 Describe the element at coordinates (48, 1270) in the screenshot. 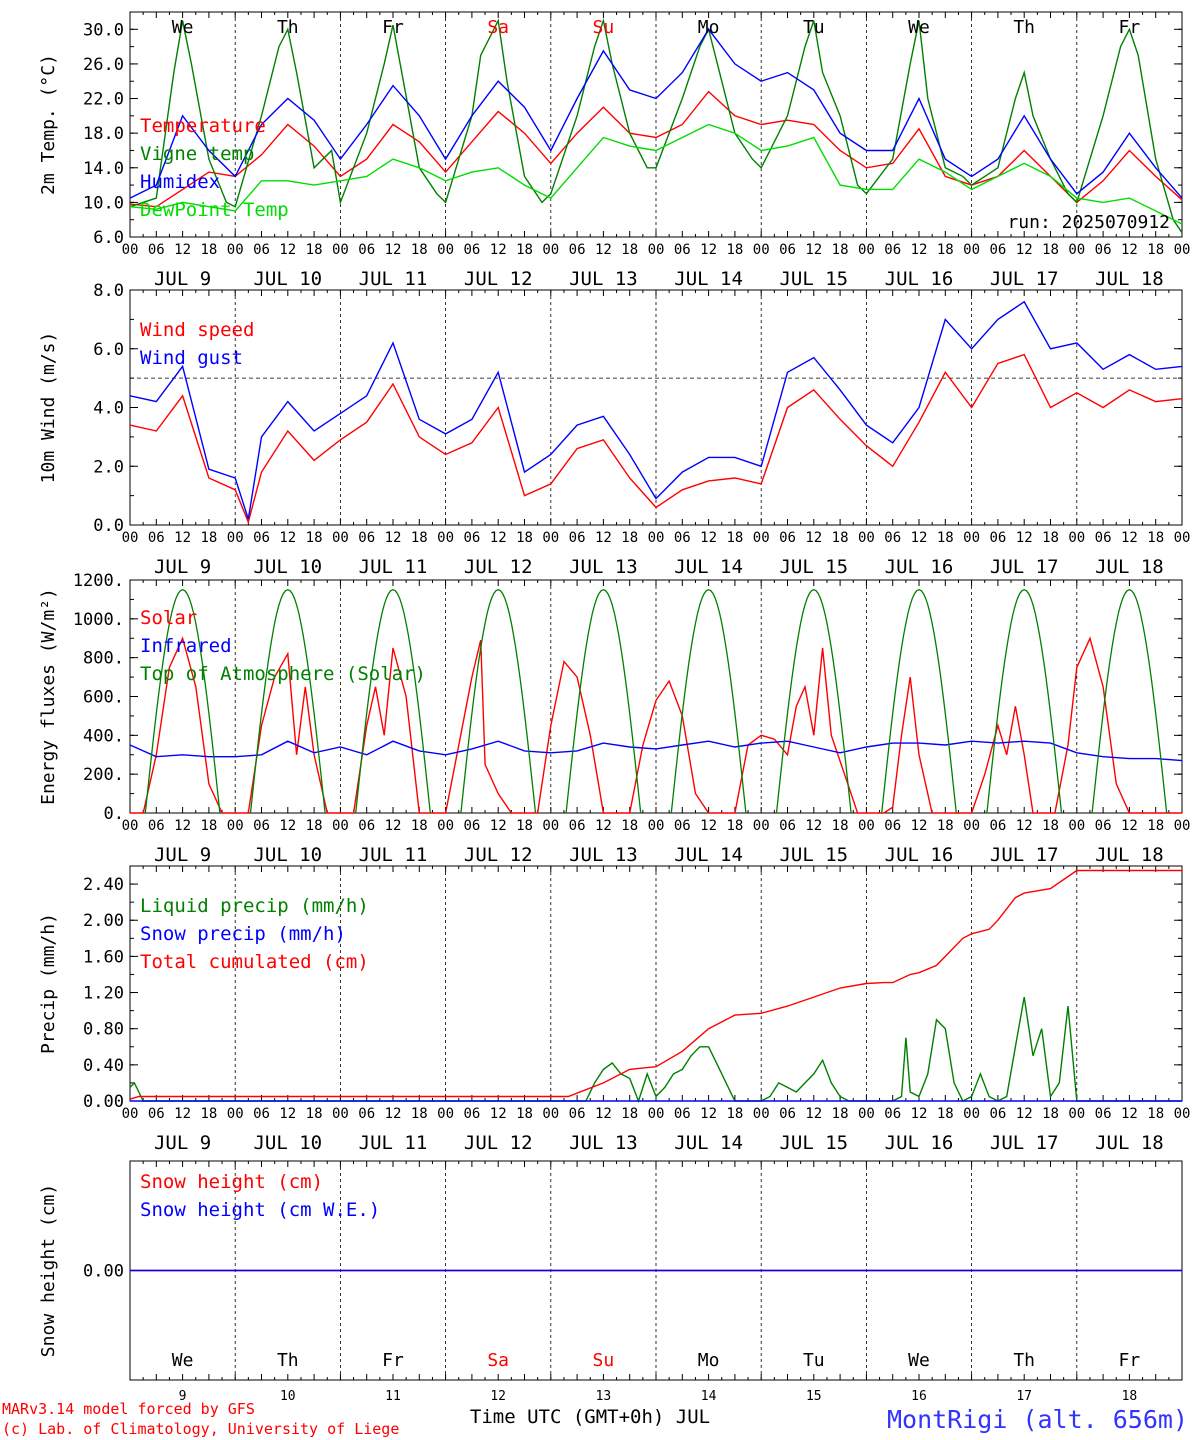

I see `y-axis-label: Snow height (cm)` at that location.